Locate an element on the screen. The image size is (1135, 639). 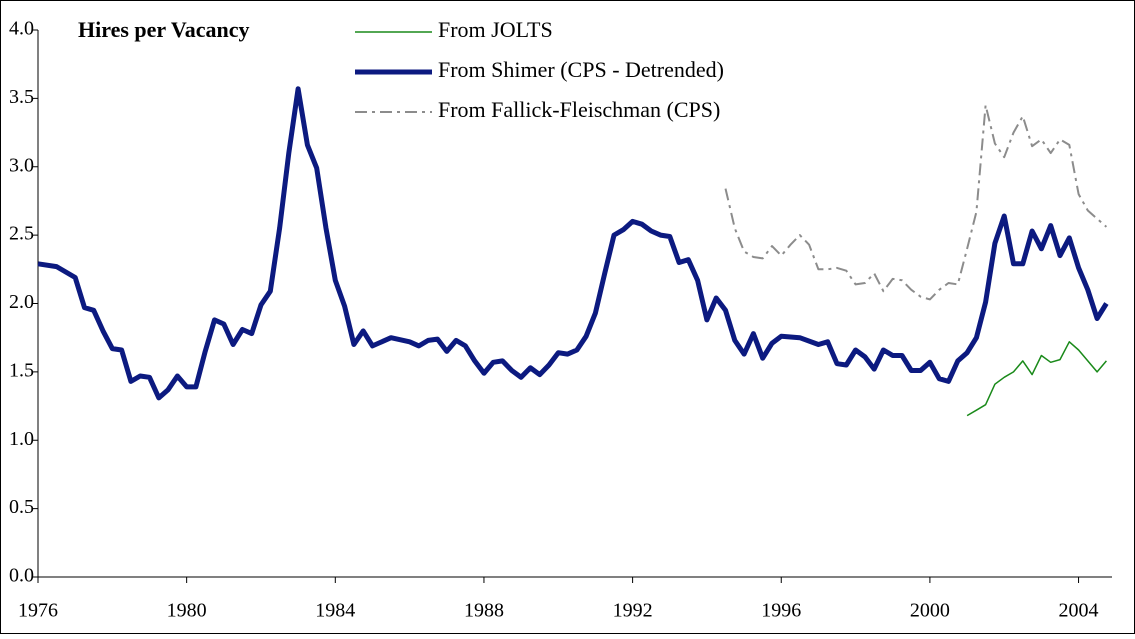
legend-label: From Fallick-Fleischman (CPS) is located at coordinates (579, 109).